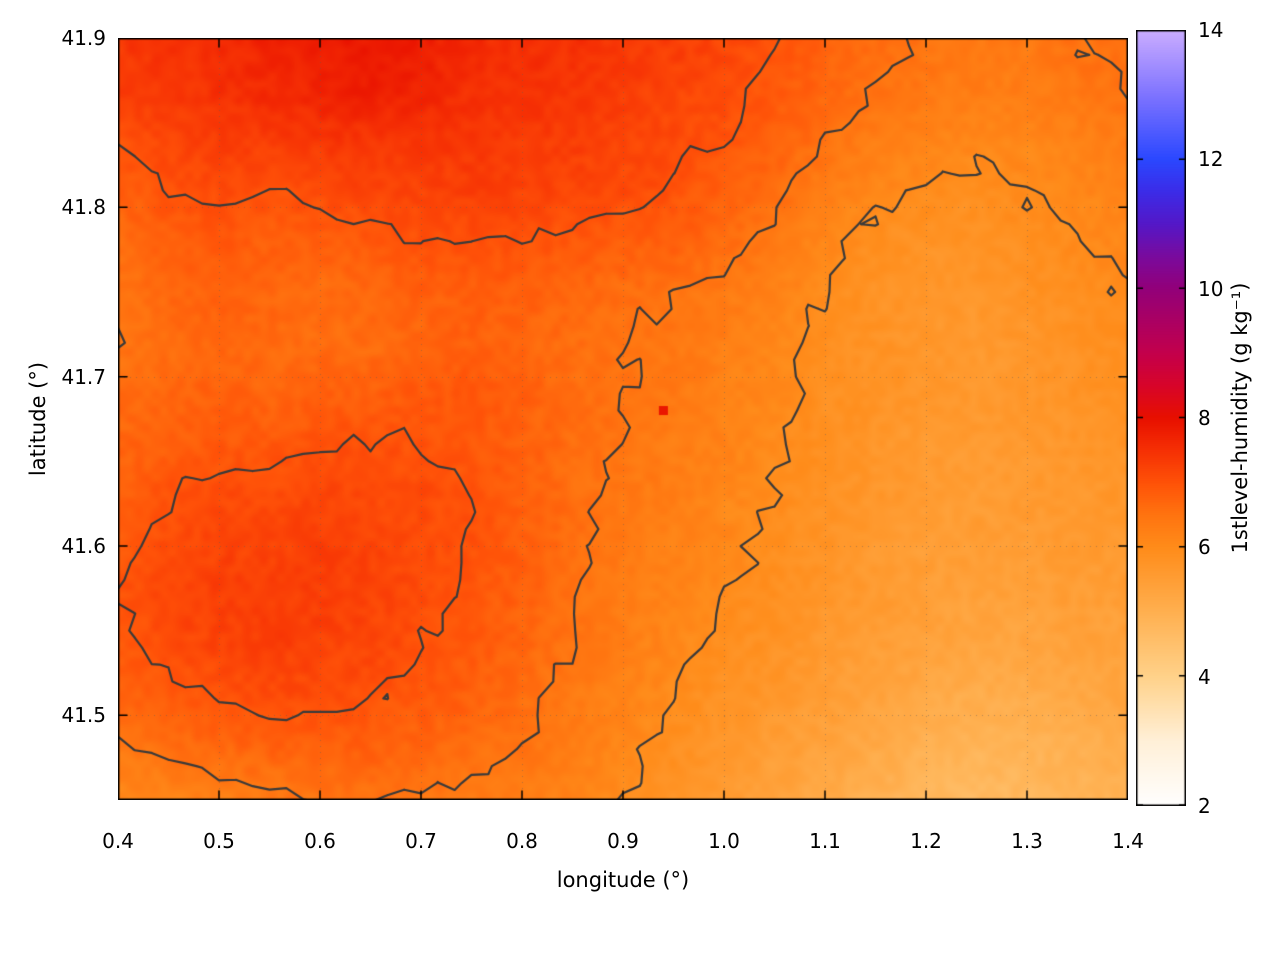 The width and height of the screenshot is (1280, 960). Describe the element at coordinates (1204, 547) in the screenshot. I see `colorbar-tick-label: 6` at that location.